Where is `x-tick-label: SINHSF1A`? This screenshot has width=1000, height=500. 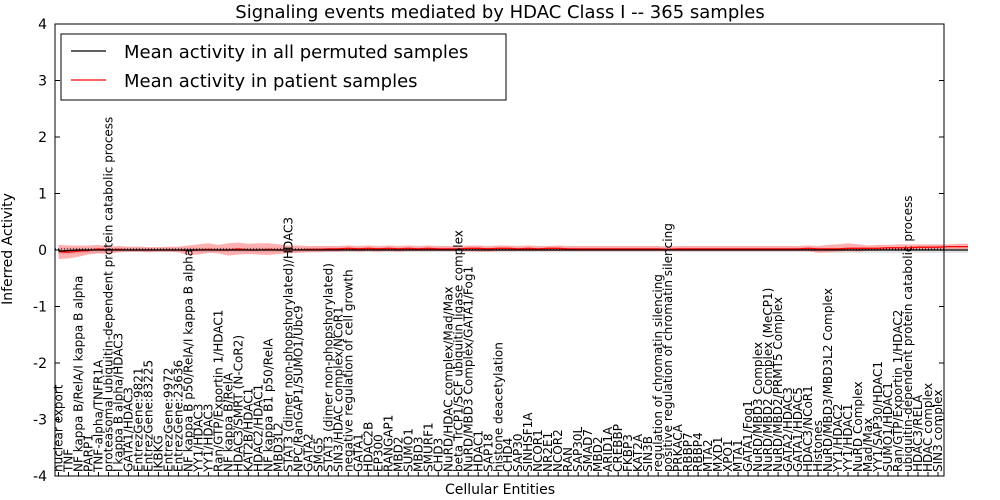
x-tick-label: SINHSF1A is located at coordinates (528, 442).